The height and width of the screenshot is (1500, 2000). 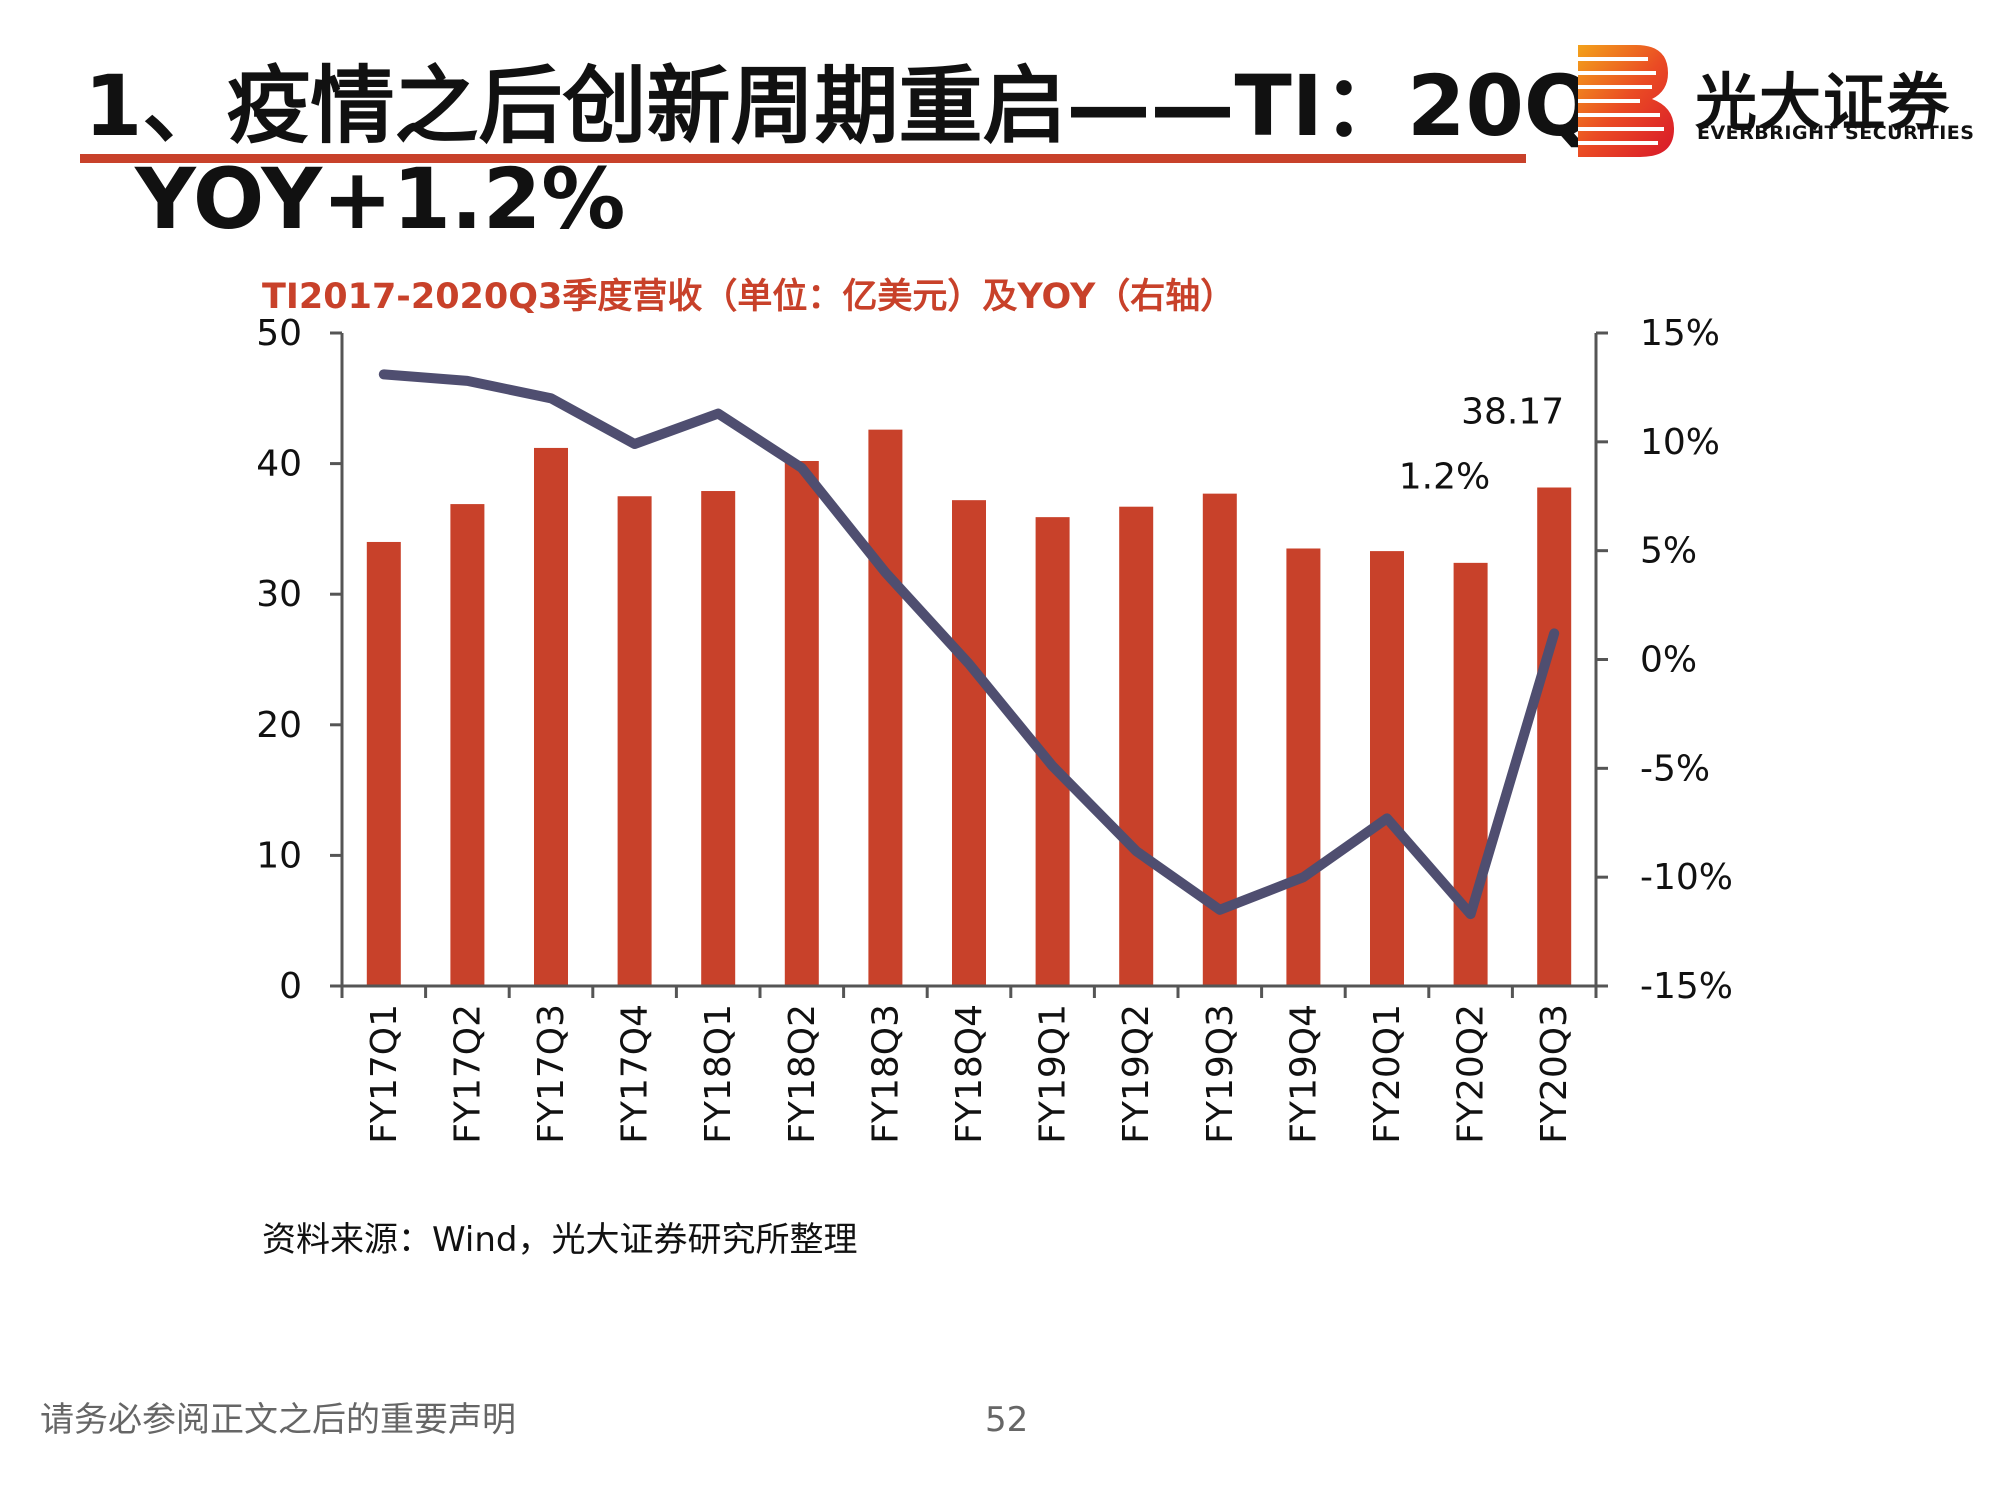 What do you see at coordinates (1554, 736) in the screenshot?
I see `bar-FY20Q3` at bounding box center [1554, 736].